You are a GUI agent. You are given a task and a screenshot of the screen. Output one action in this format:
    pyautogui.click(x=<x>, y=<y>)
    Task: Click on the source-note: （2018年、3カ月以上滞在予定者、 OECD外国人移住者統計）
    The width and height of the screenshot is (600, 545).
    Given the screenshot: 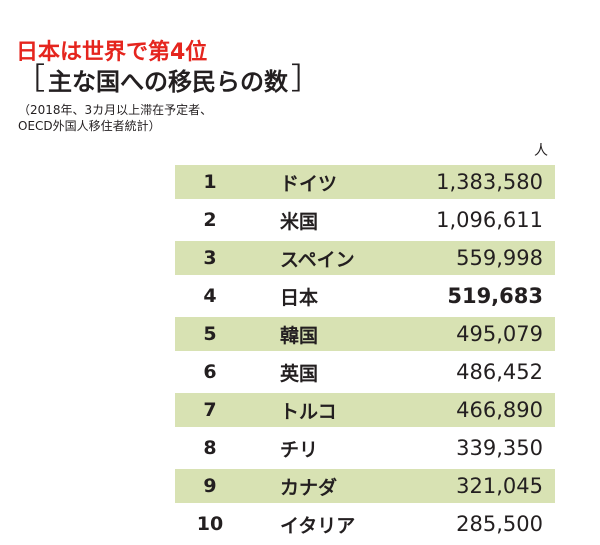 What is the action you would take?
    pyautogui.click(x=115, y=118)
    